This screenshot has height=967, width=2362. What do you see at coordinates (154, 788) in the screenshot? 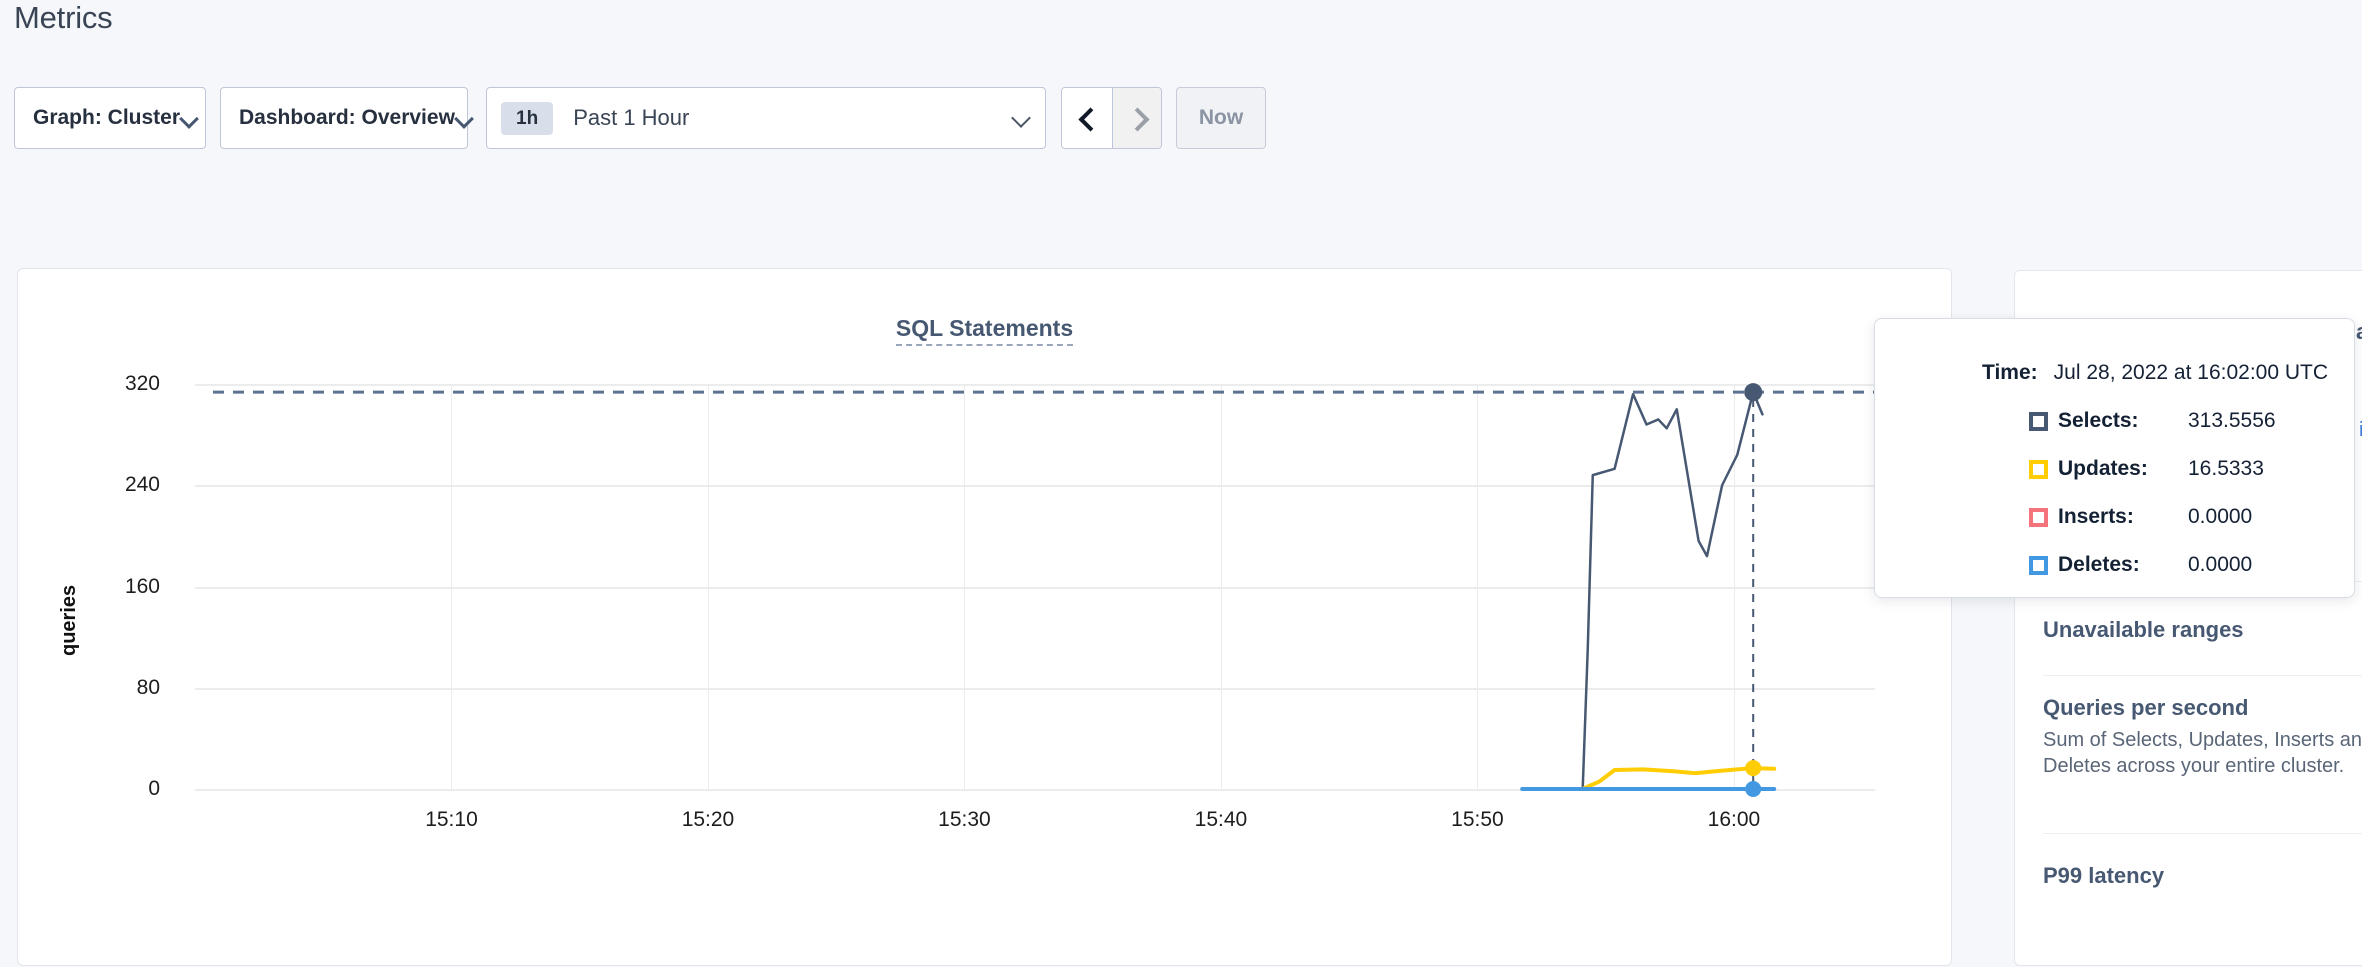
I see `y-axis-tick: 0` at bounding box center [154, 788].